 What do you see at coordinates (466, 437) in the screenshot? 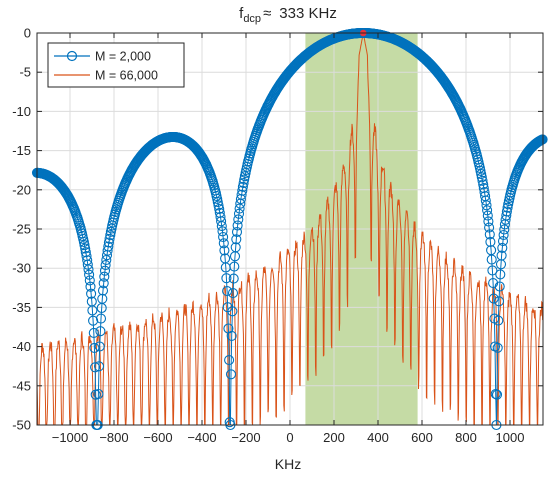
I see `x-tick-label: 800` at bounding box center [466, 437].